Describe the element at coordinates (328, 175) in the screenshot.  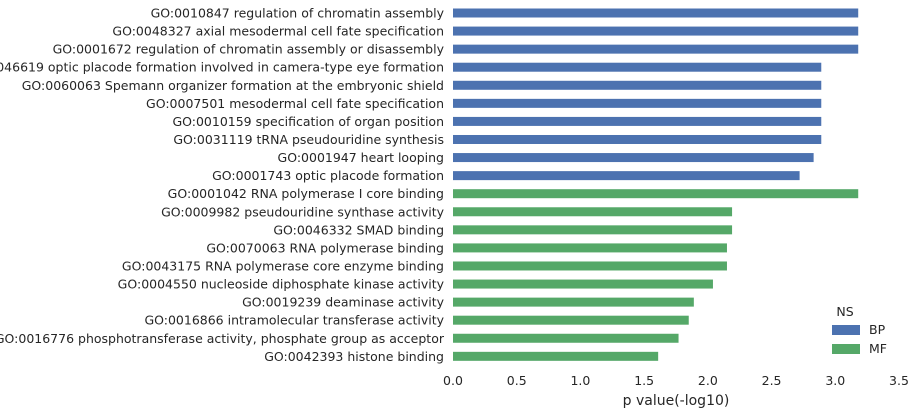
I see `category-label: GO:0001743 optic placode formation` at that location.